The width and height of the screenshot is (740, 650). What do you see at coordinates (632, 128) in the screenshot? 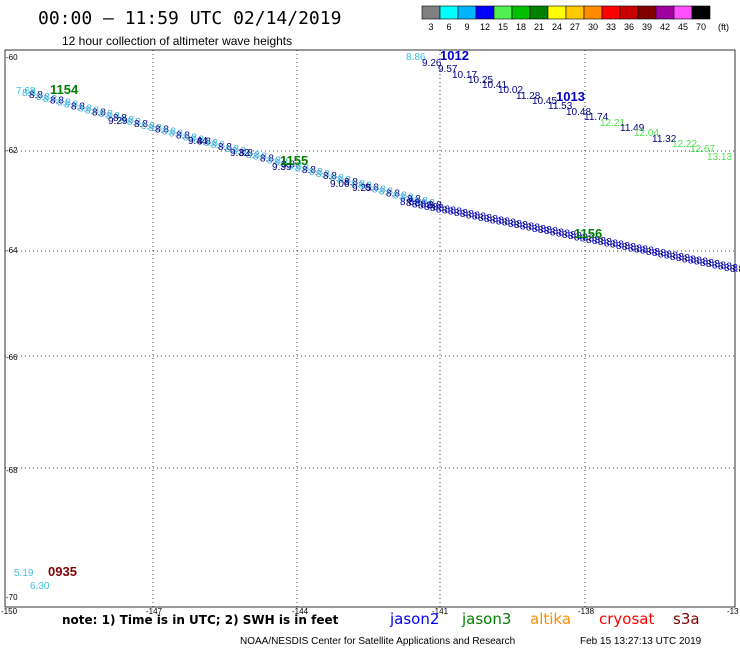
I see `swh-reading: 11.49` at bounding box center [632, 128].